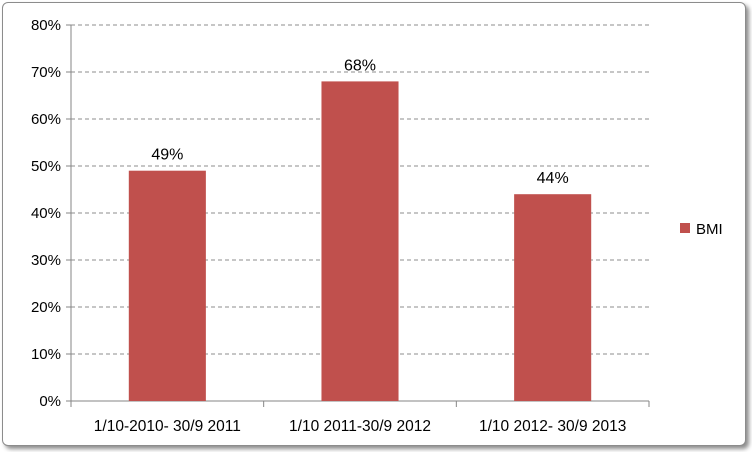  What do you see at coordinates (46, 72) in the screenshot?
I see `y-tick-label: 70%` at bounding box center [46, 72].